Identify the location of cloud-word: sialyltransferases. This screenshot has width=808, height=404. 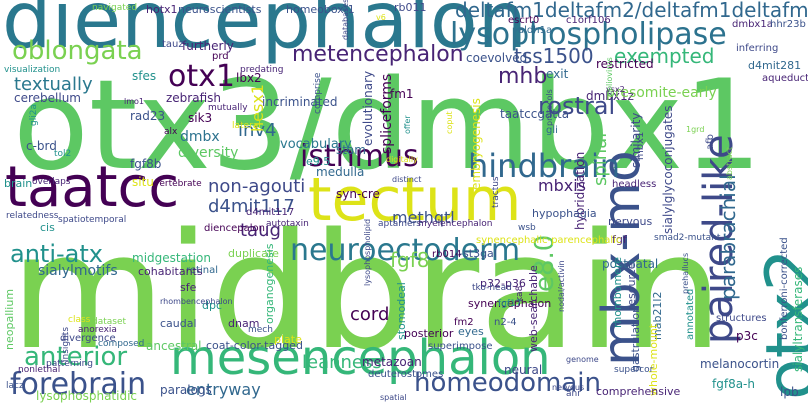
(798, 319).